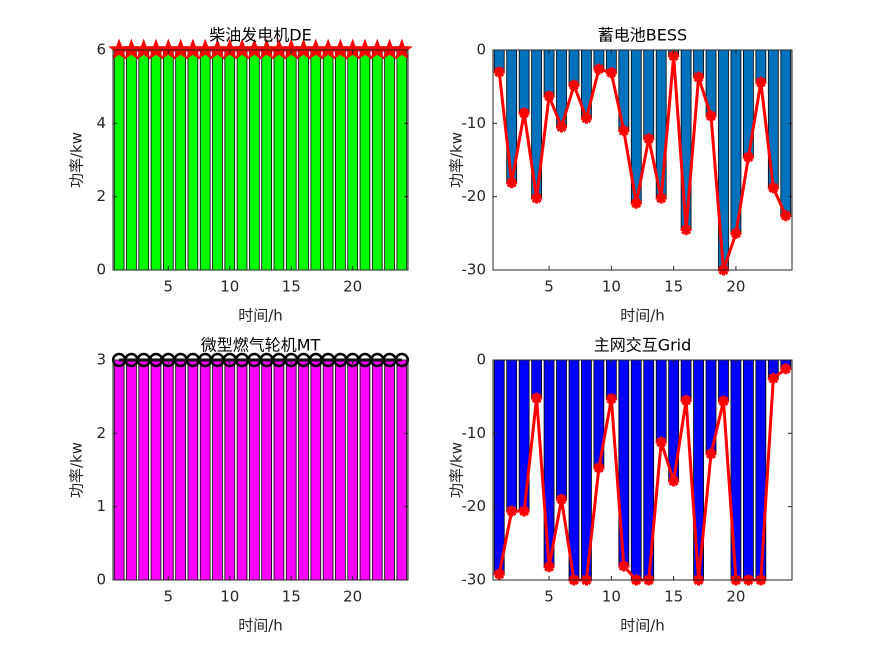 Image resolution: width=875 pixels, height=656 pixels. I want to click on chart-title: 蓄电池BESS, so click(642, 35).